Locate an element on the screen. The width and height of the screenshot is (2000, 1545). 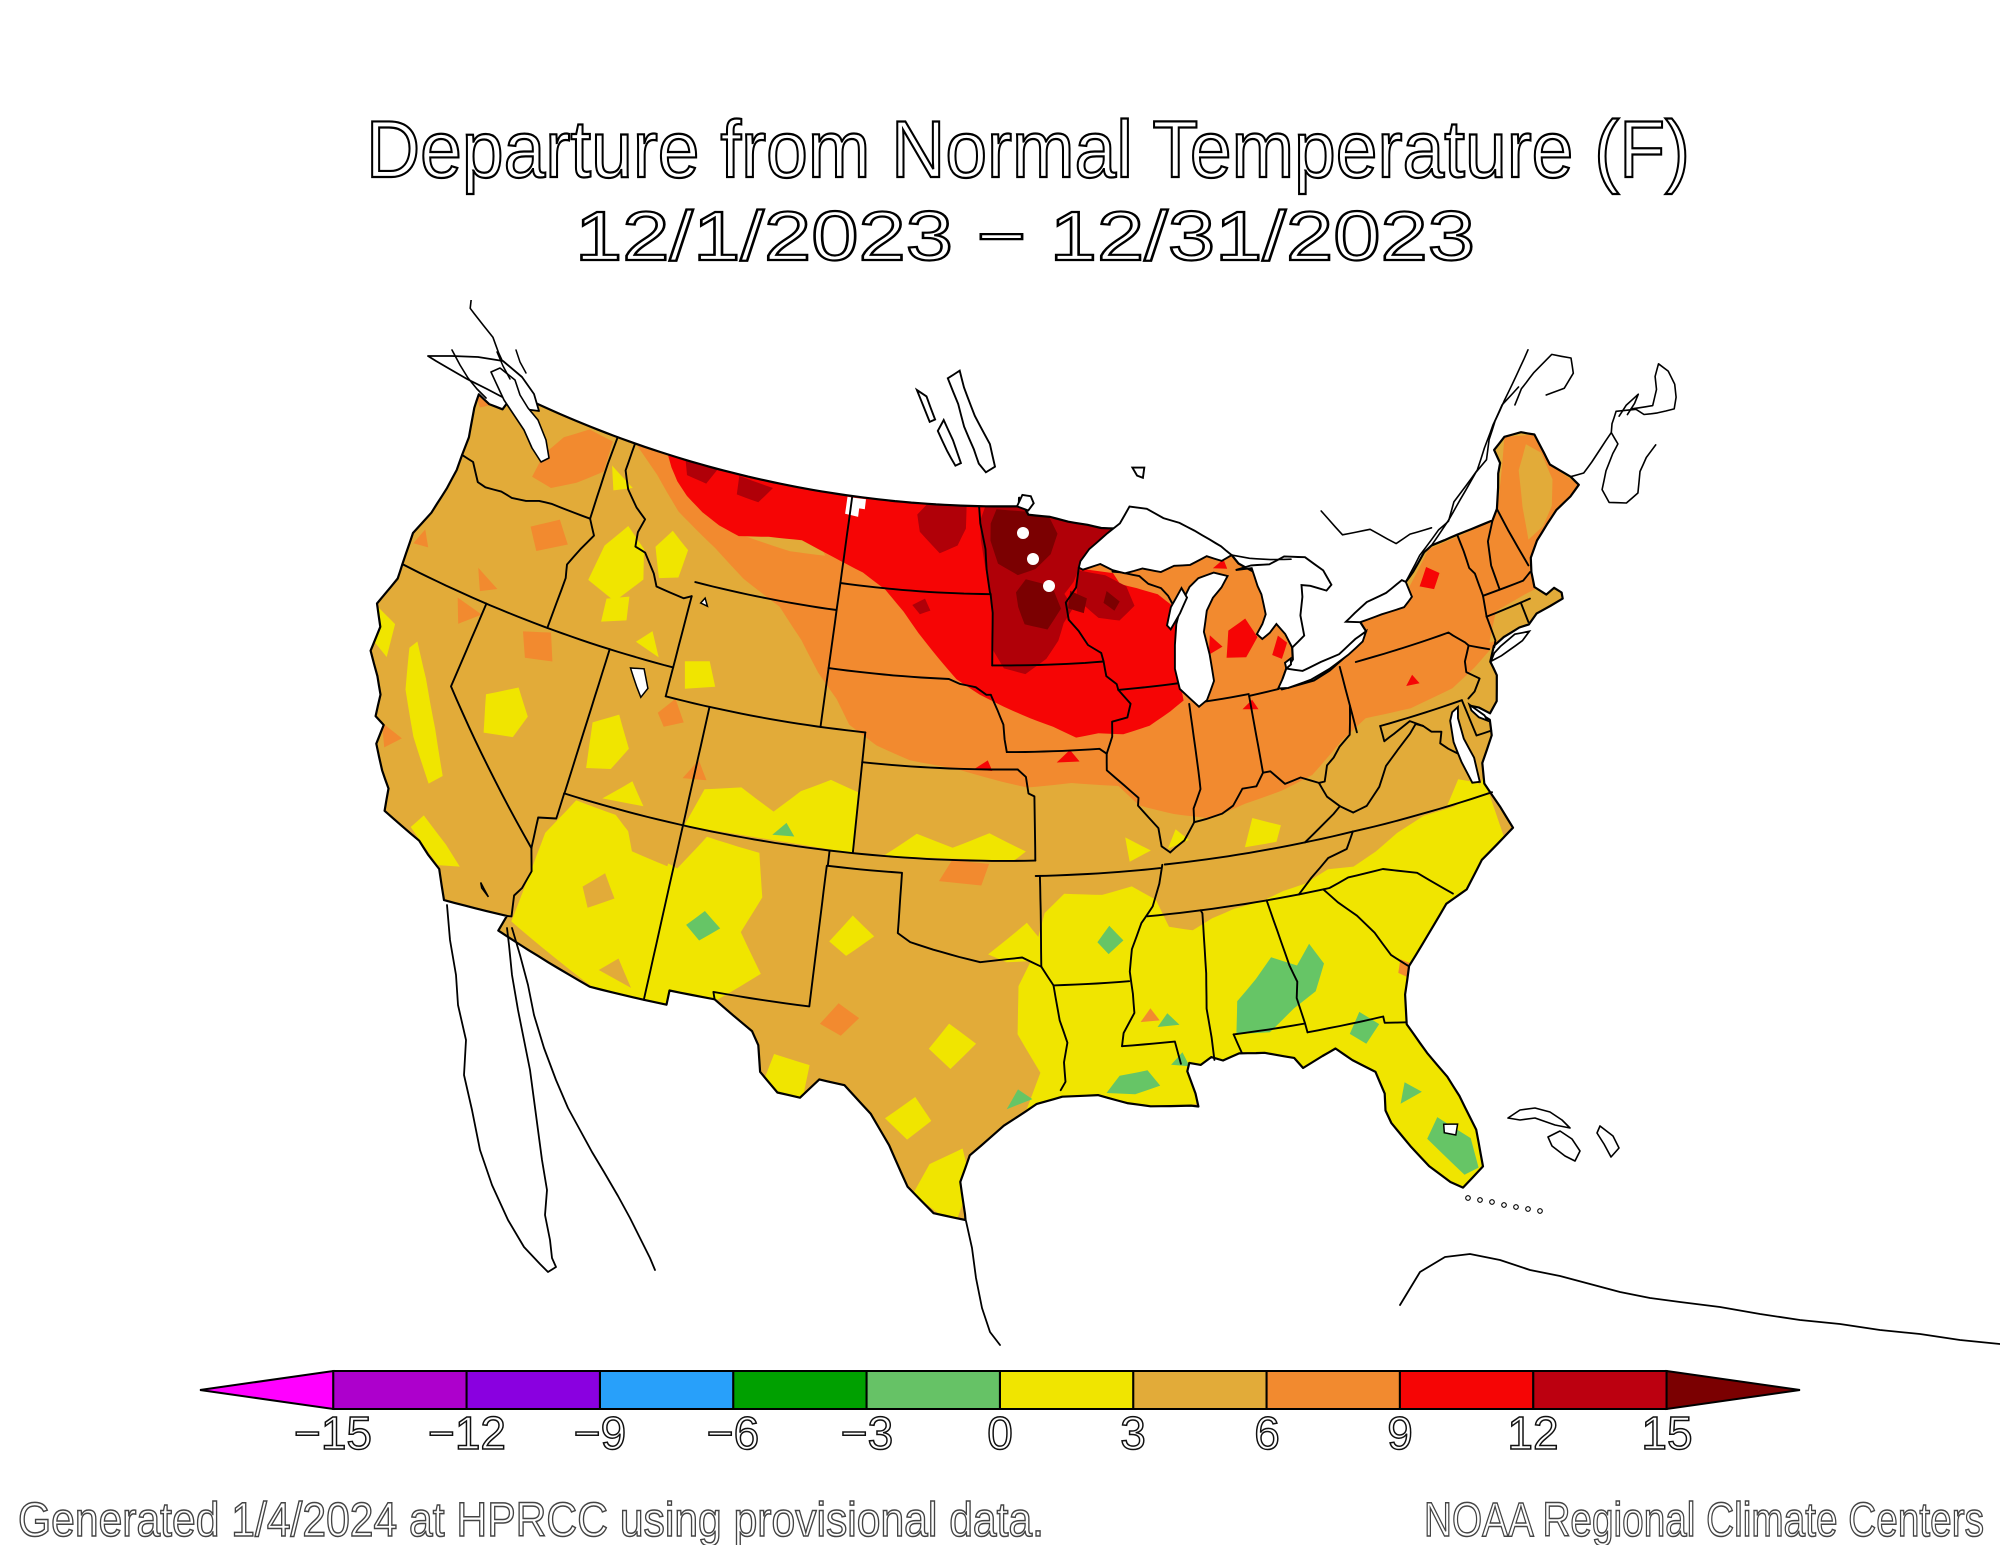
svg-text: 3 is located at coordinates (1133, 1433).